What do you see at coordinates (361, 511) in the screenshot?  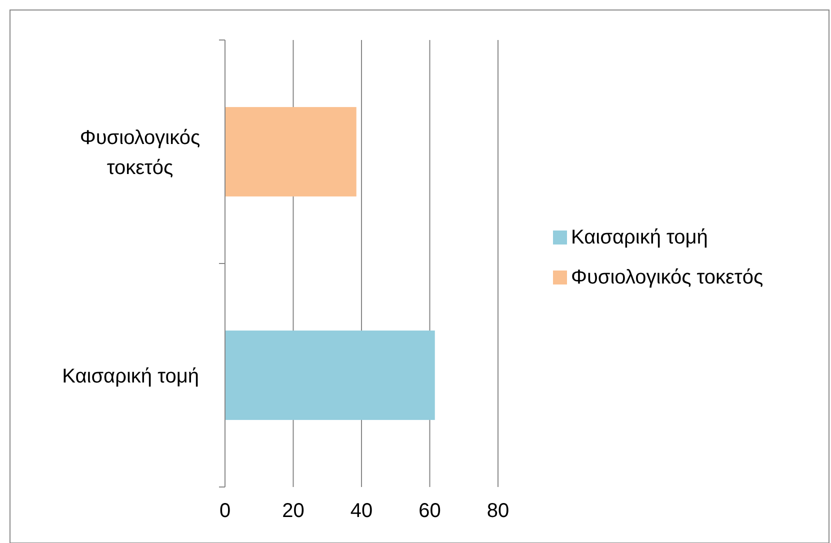 I see `x-tick-label: 40` at bounding box center [361, 511].